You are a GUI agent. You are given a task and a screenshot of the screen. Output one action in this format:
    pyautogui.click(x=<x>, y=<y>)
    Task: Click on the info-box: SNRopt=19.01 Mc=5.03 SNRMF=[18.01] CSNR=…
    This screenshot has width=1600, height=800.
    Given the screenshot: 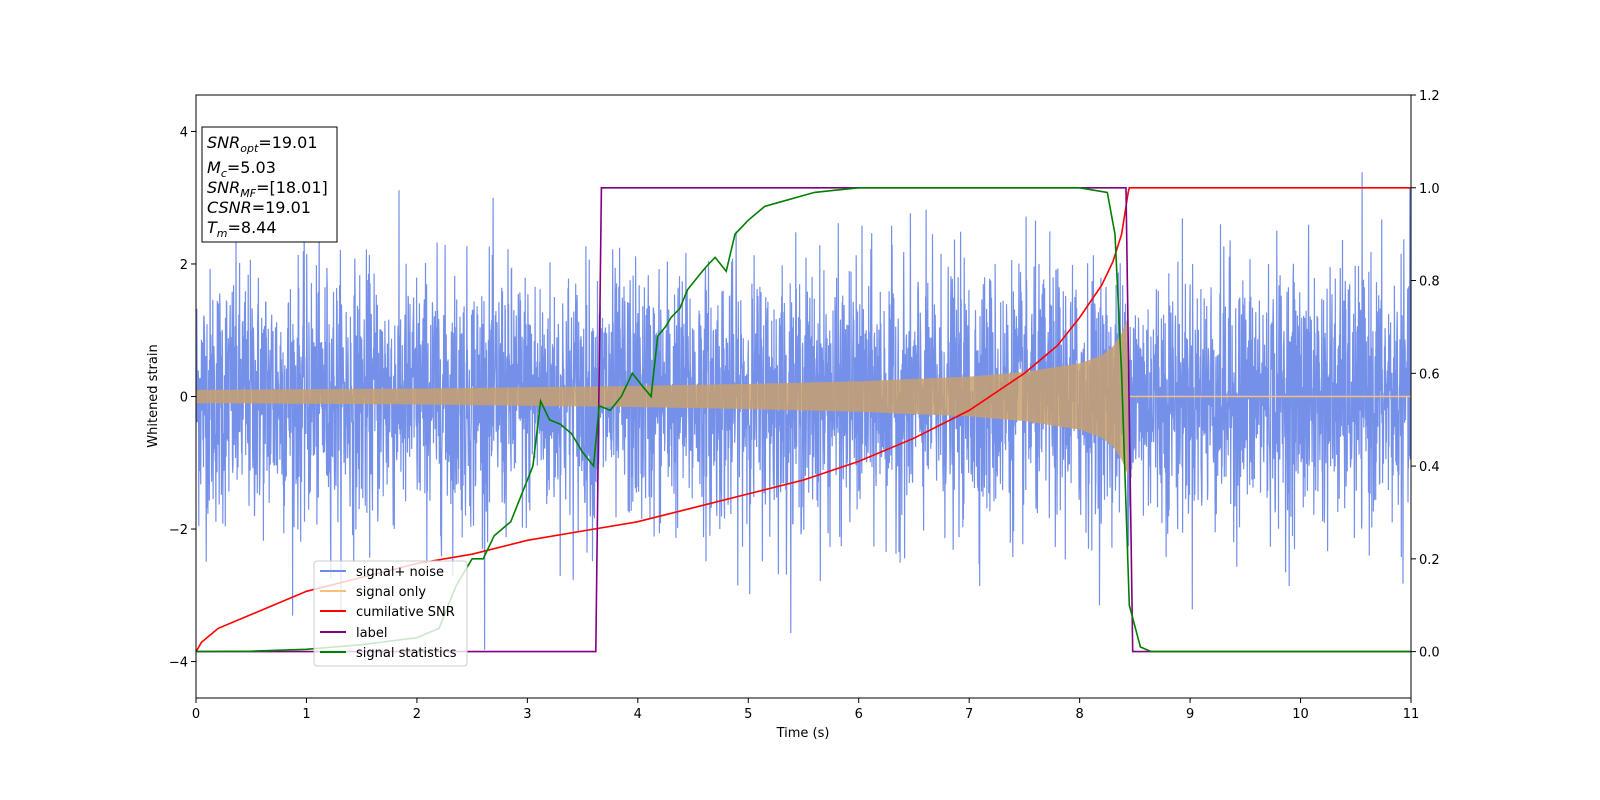 What is the action you would take?
    pyautogui.click(x=269, y=184)
    